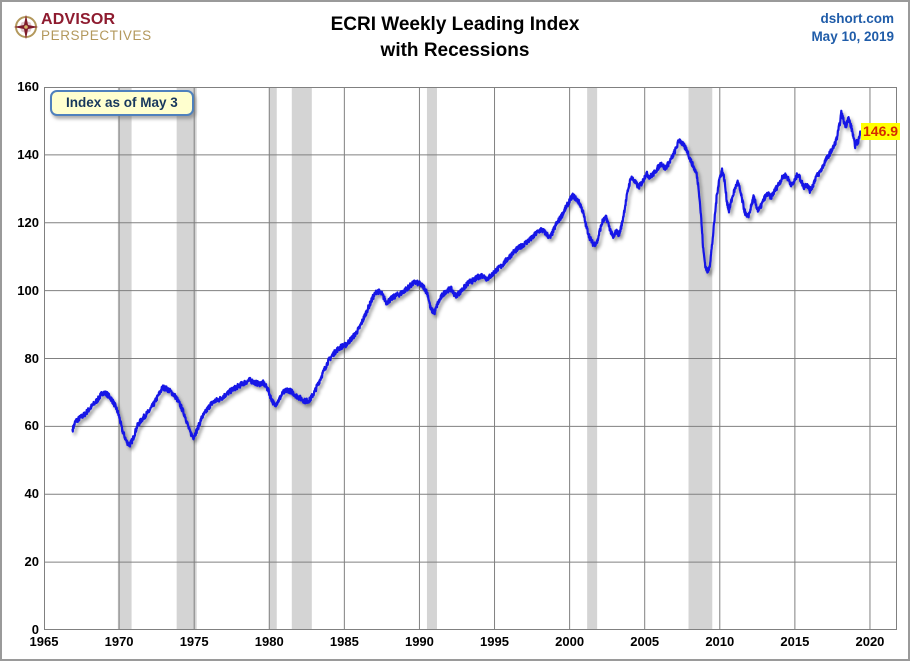 The image size is (910, 661). I want to click on y-axis-tick-label: 100, so click(28, 290).